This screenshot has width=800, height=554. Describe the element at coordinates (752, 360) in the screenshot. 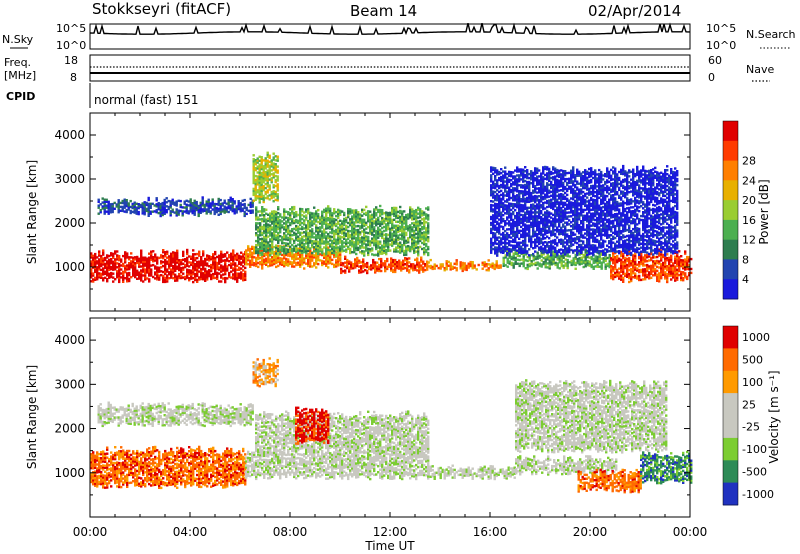

I see `colorbar-tick-label: 500` at that location.